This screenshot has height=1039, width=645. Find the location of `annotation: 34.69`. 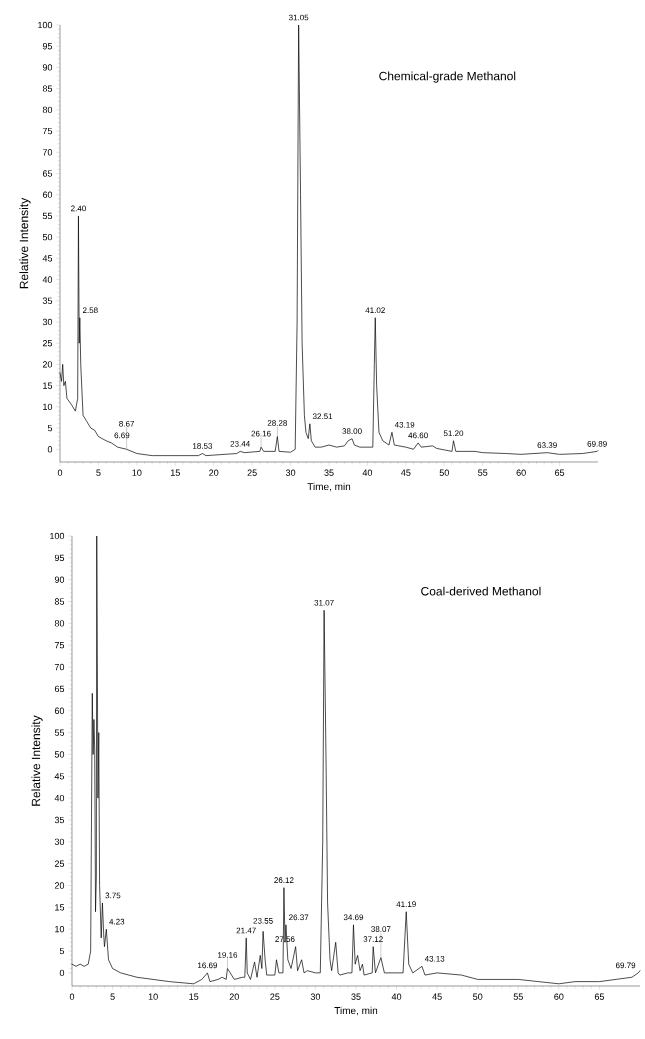

annotation: 34.69 is located at coordinates (353, 917).